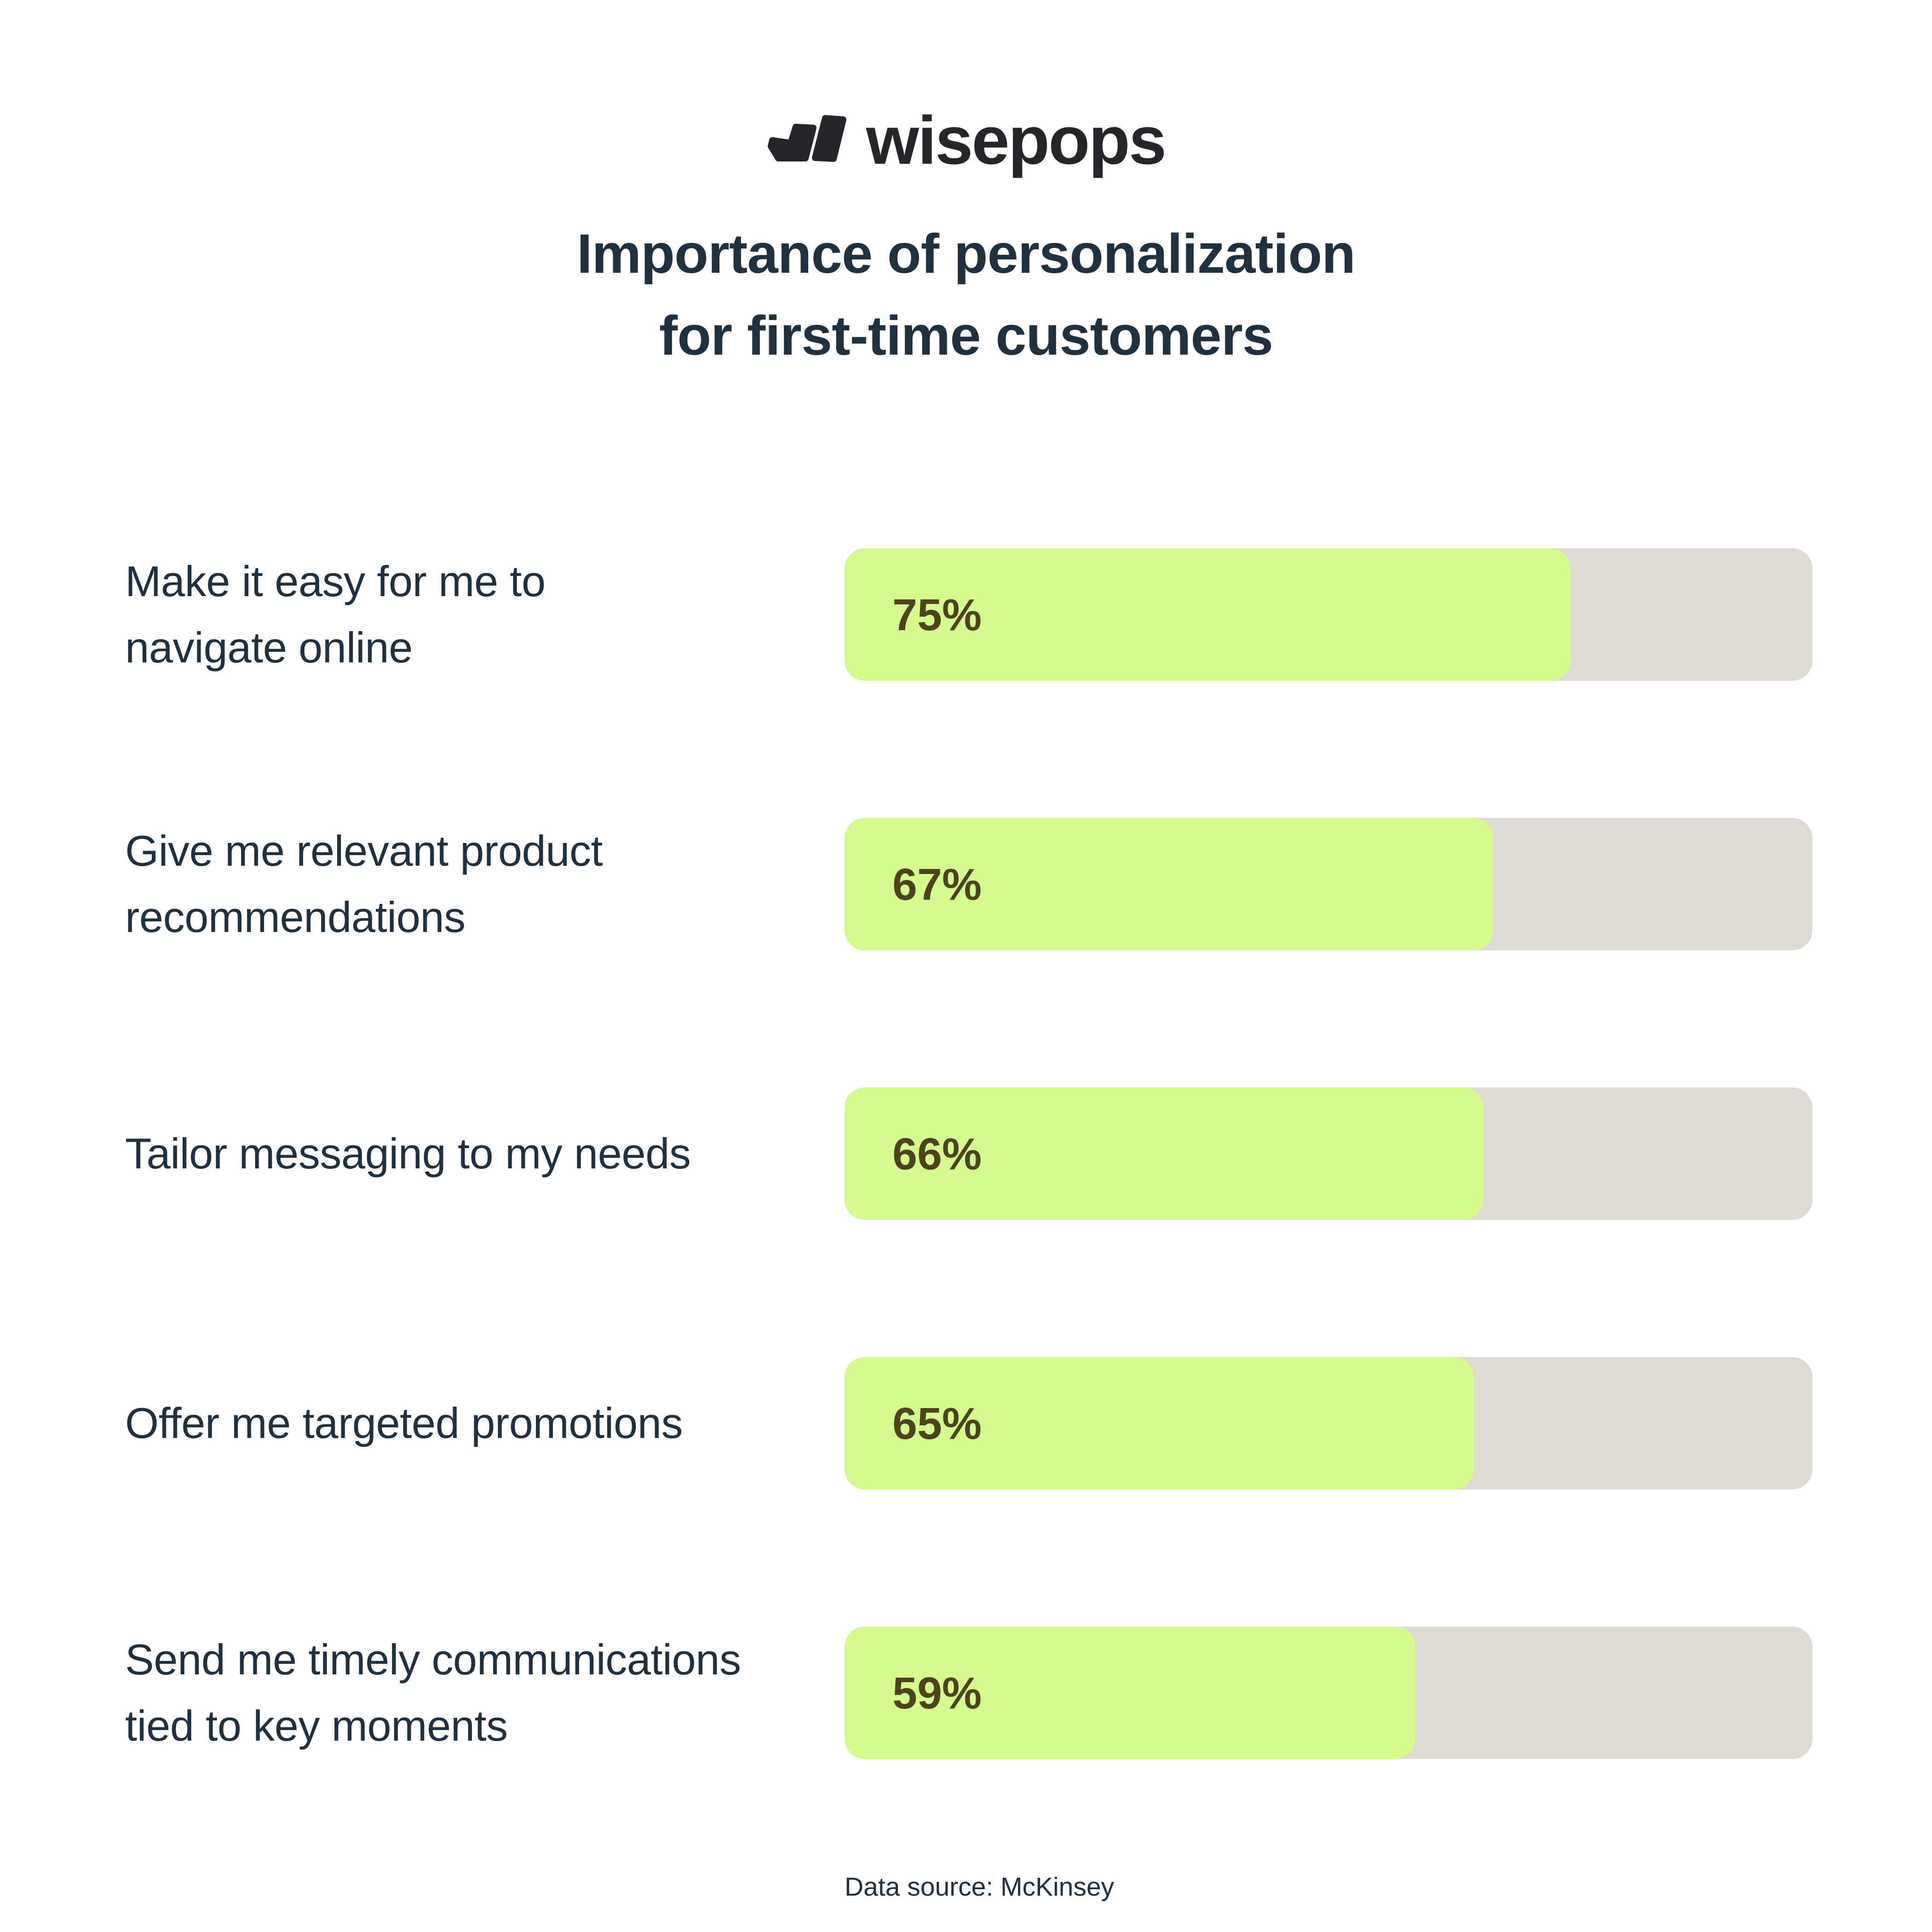 The image size is (1932, 1932). I want to click on data-source-note: Data source: McKinsey, so click(980, 1887).